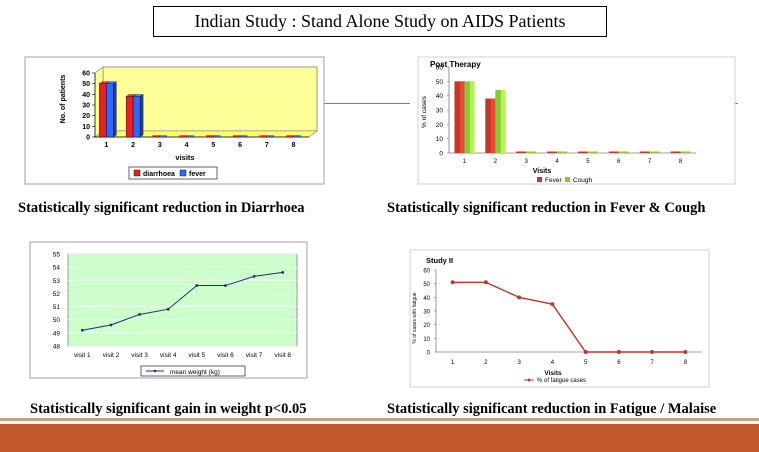 The image size is (759, 452). I want to click on chart4-xtick-label: 7, so click(652, 363).